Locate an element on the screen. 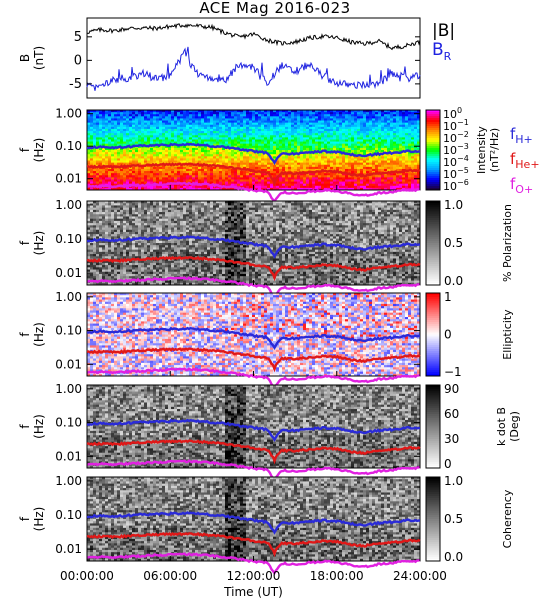 This screenshot has height=600, width=550. colorbar-label: Intensity(nT²/Hz) is located at coordinates (488, 150).